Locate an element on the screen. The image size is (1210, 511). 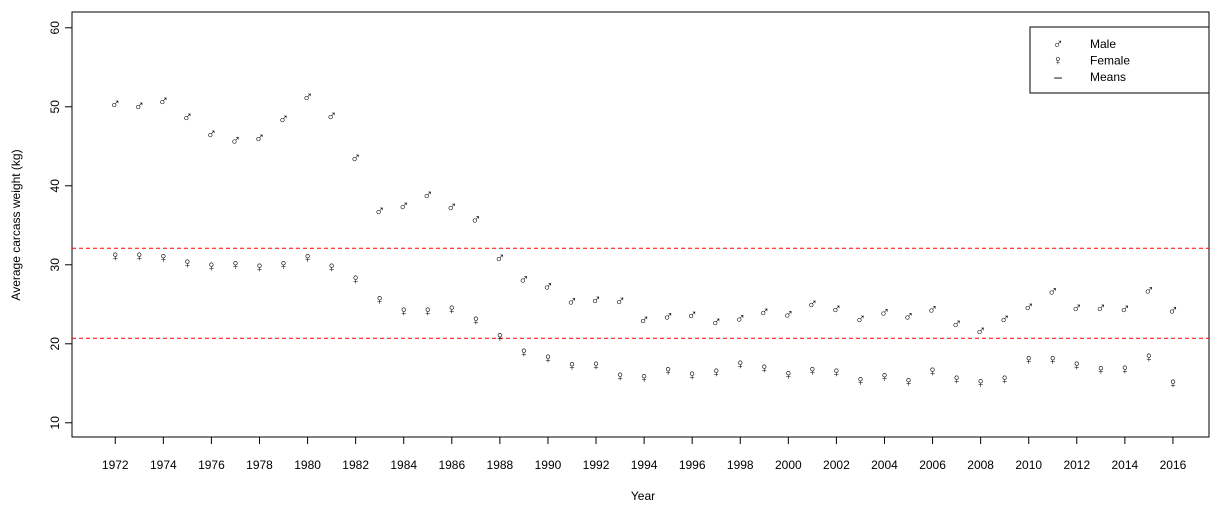
x-tick-label: 2012 is located at coordinates (1076, 465).